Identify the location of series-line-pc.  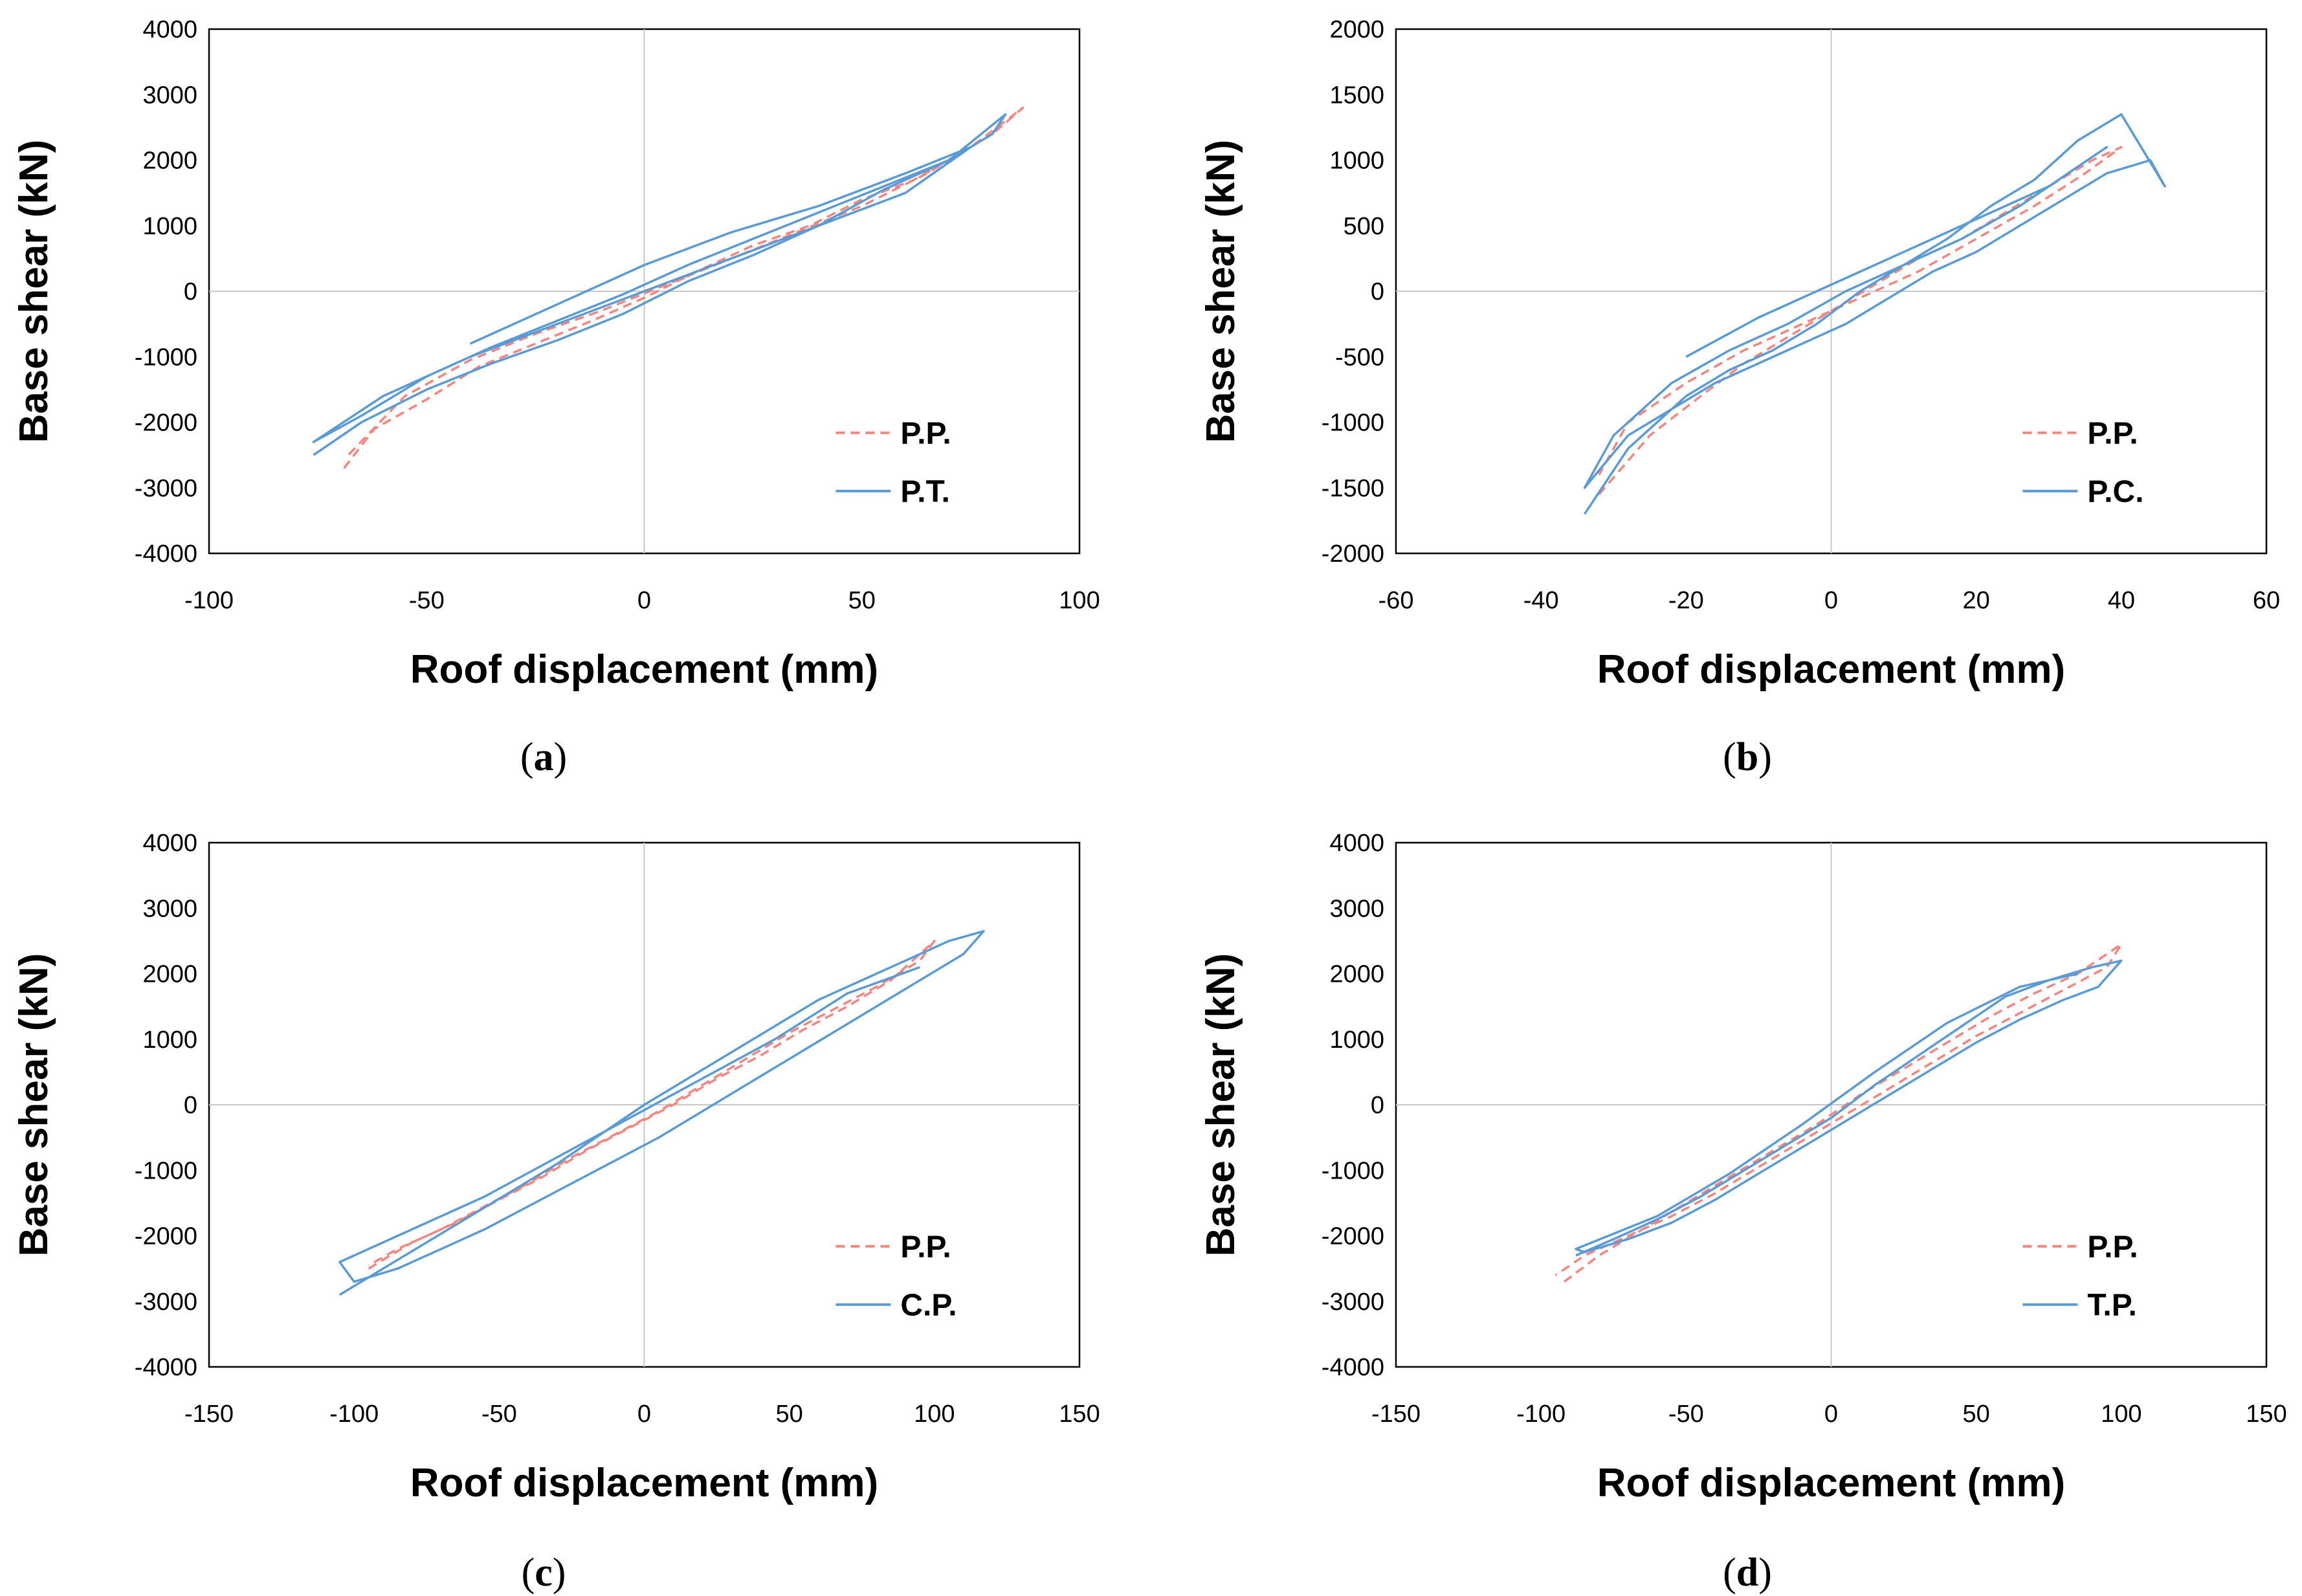
(1874, 314).